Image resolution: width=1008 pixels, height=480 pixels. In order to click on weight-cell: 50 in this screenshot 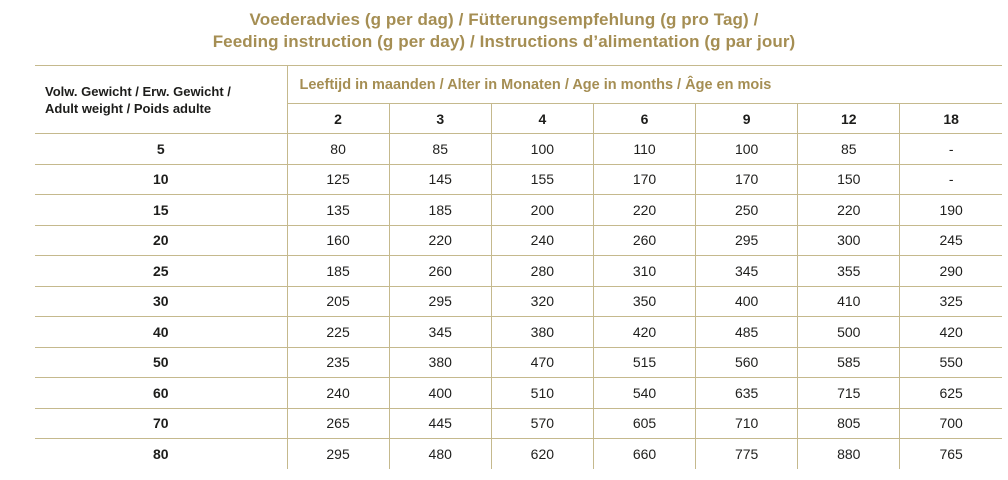, I will do `click(161, 362)`.